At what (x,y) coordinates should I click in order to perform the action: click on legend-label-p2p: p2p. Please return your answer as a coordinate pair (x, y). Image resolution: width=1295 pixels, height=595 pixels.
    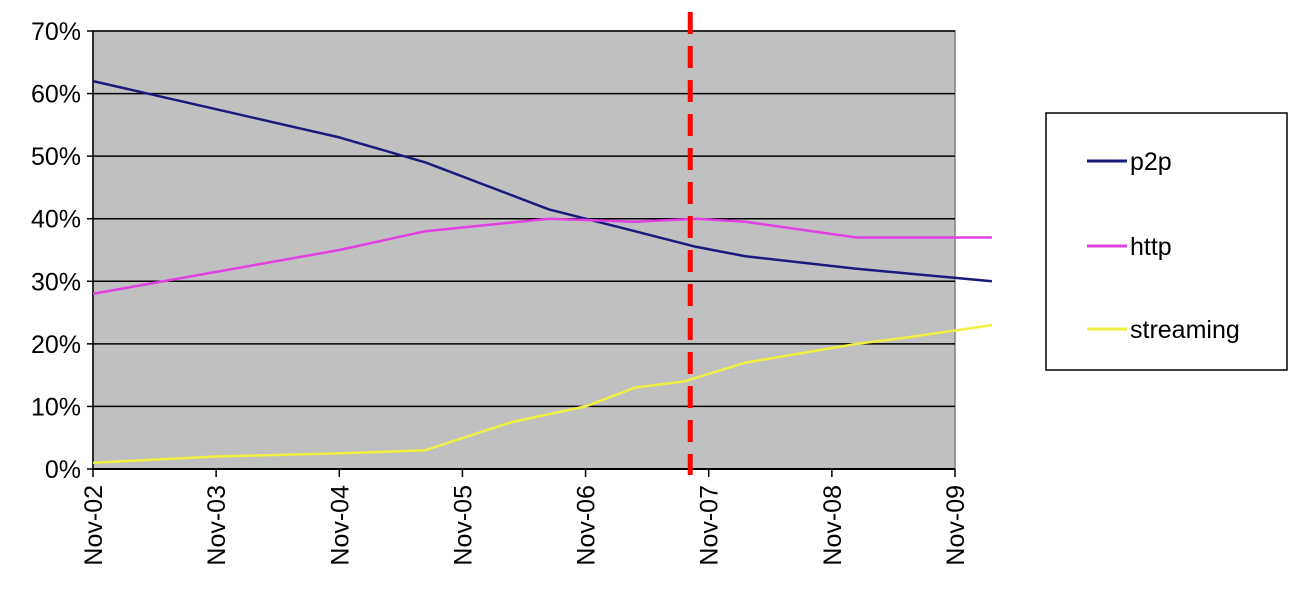
    Looking at the image, I should click on (1151, 162).